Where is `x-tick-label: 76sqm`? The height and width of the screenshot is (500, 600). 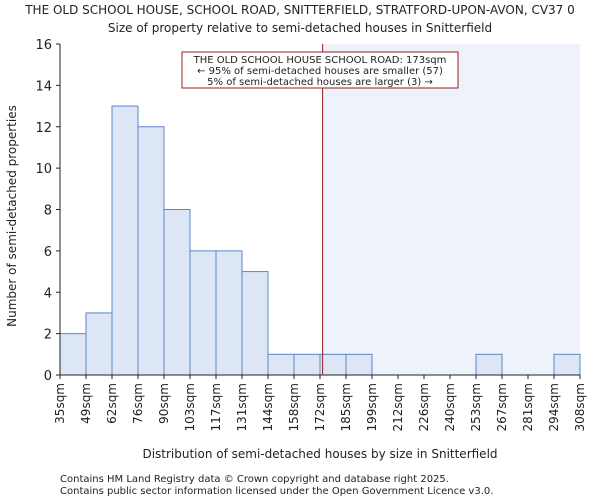
x-tick-label: 76sqm is located at coordinates (138, 403).